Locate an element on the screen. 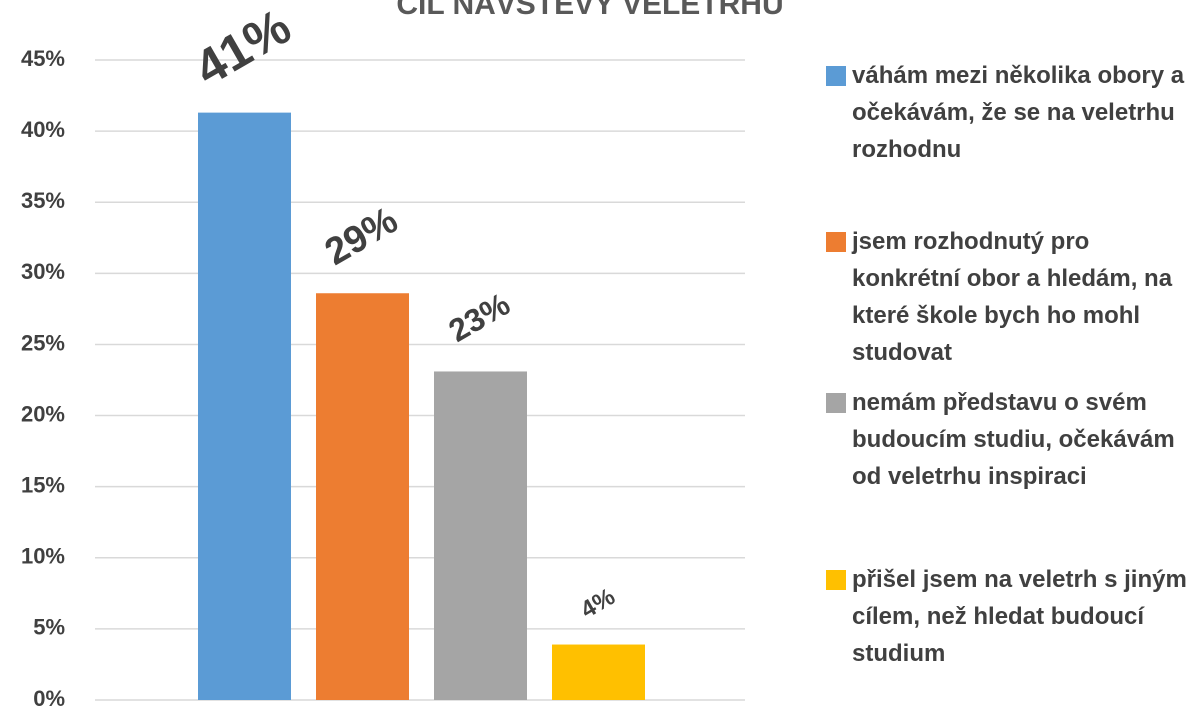 The image size is (1196, 709). y-tick-label: 45% is located at coordinates (43, 58).